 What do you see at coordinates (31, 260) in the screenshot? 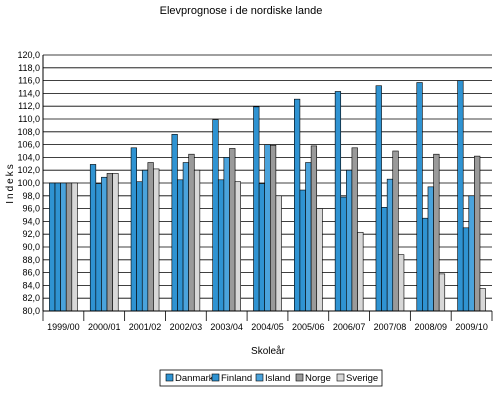
I see `y-tick-label: 88,0` at bounding box center [31, 260].